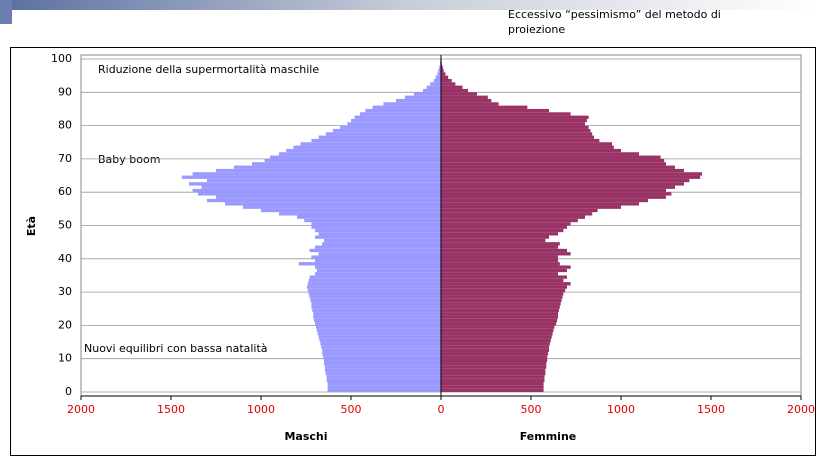  I want to click on y-tick-label: 40, so click(65, 258).